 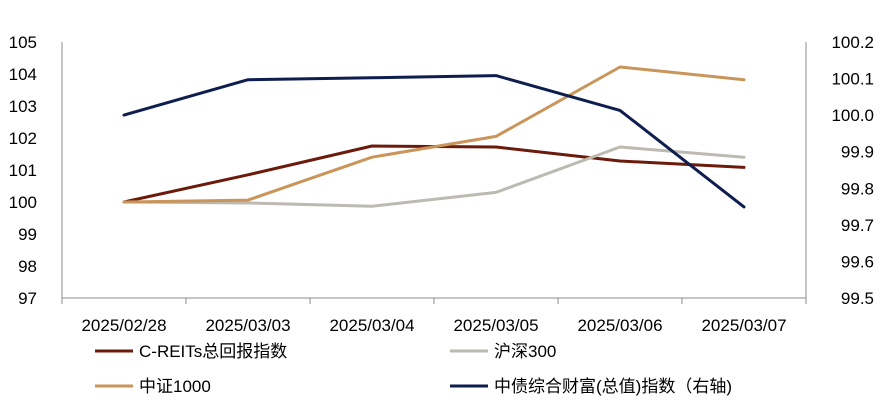 I want to click on legend-label-0: C-REITs总回报指数, so click(x=213, y=351).